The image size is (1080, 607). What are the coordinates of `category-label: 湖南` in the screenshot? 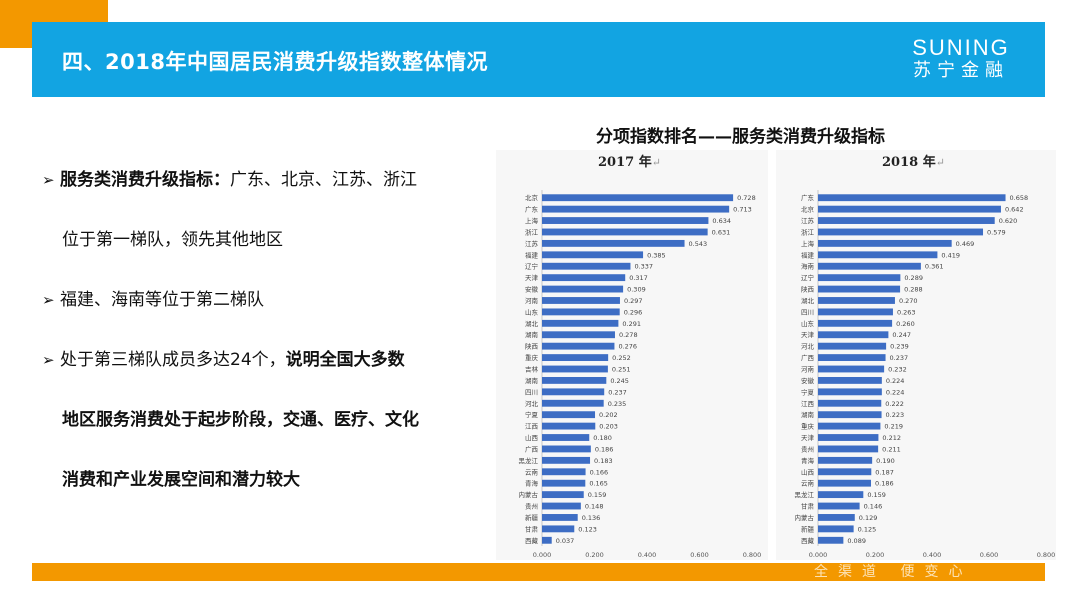 It's located at (532, 380).